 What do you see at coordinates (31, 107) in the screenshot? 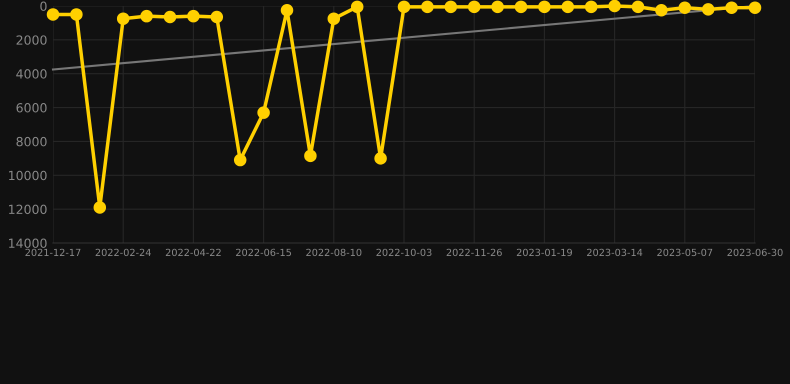
I see `y-tick-label: 6000` at bounding box center [31, 107].